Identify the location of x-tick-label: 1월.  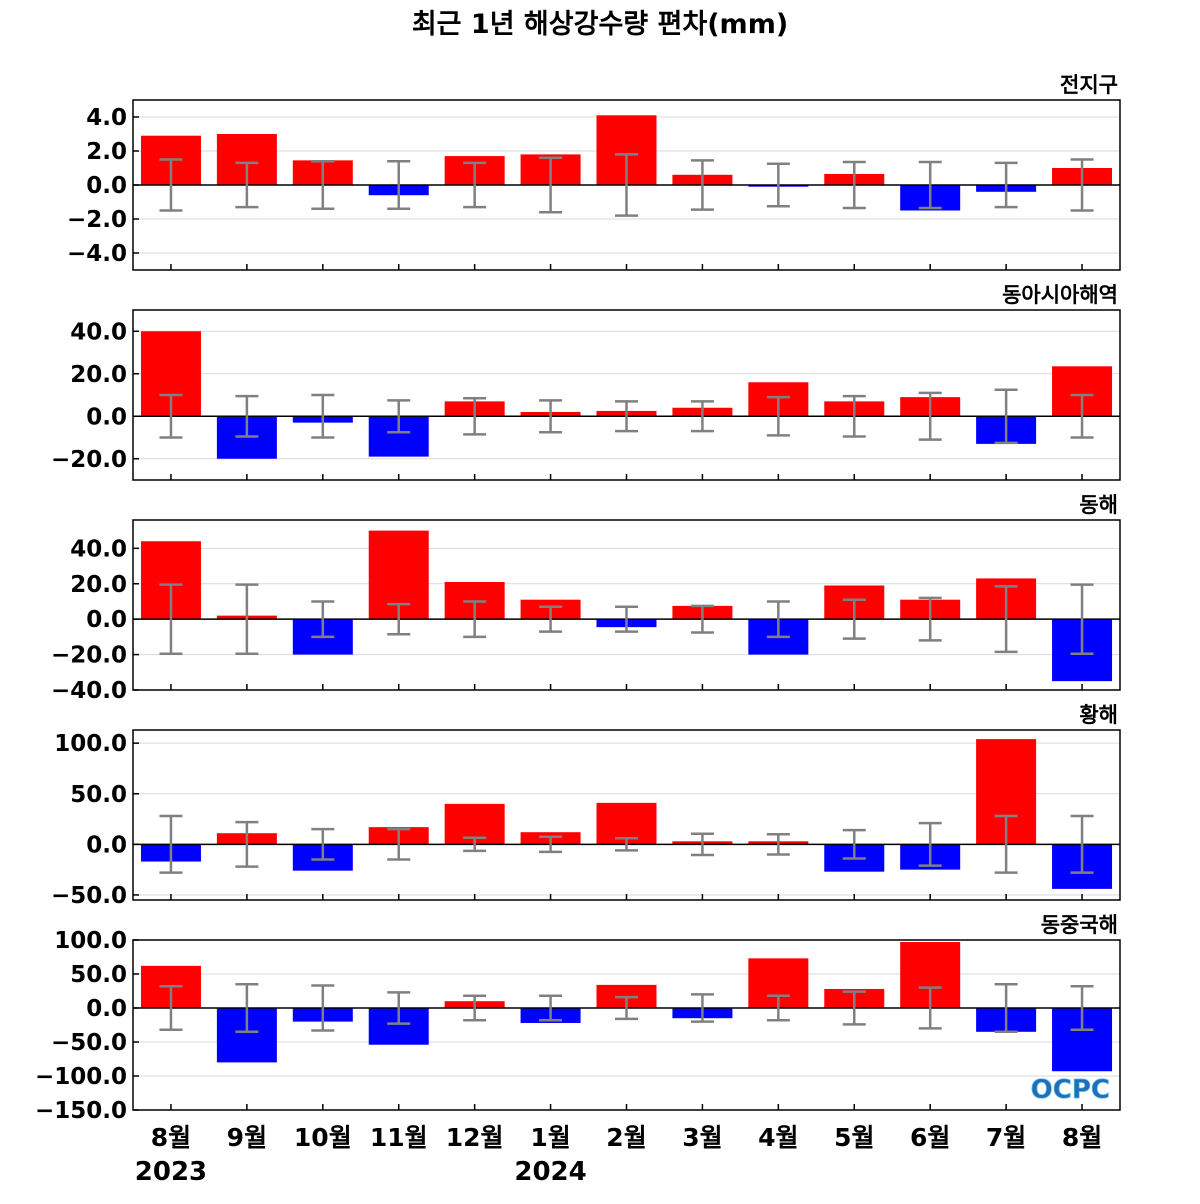
(550, 1137).